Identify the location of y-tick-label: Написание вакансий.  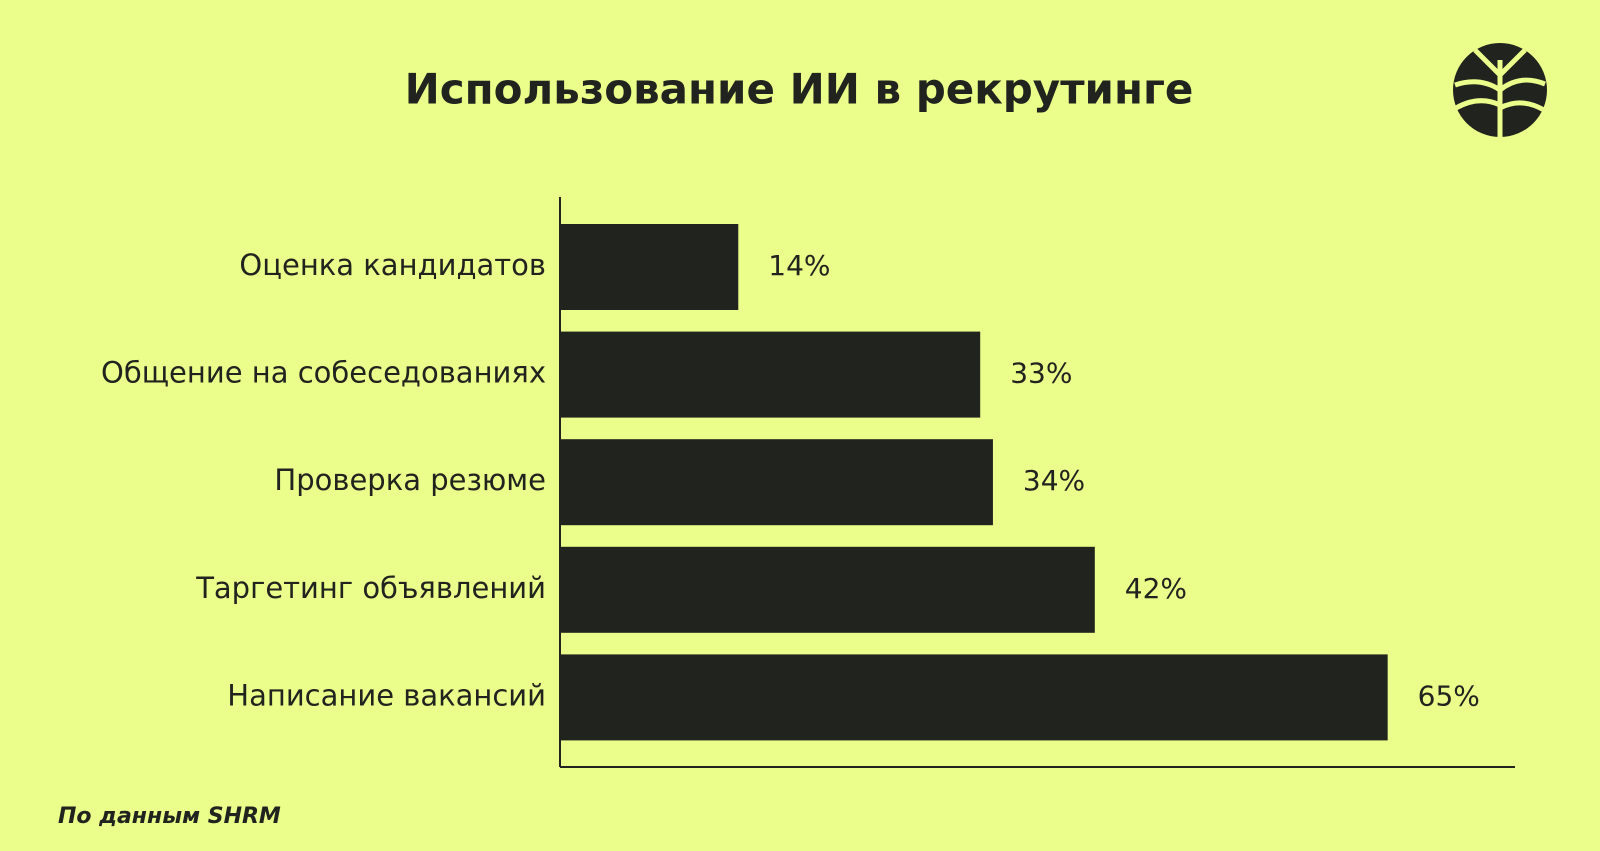
(386, 695).